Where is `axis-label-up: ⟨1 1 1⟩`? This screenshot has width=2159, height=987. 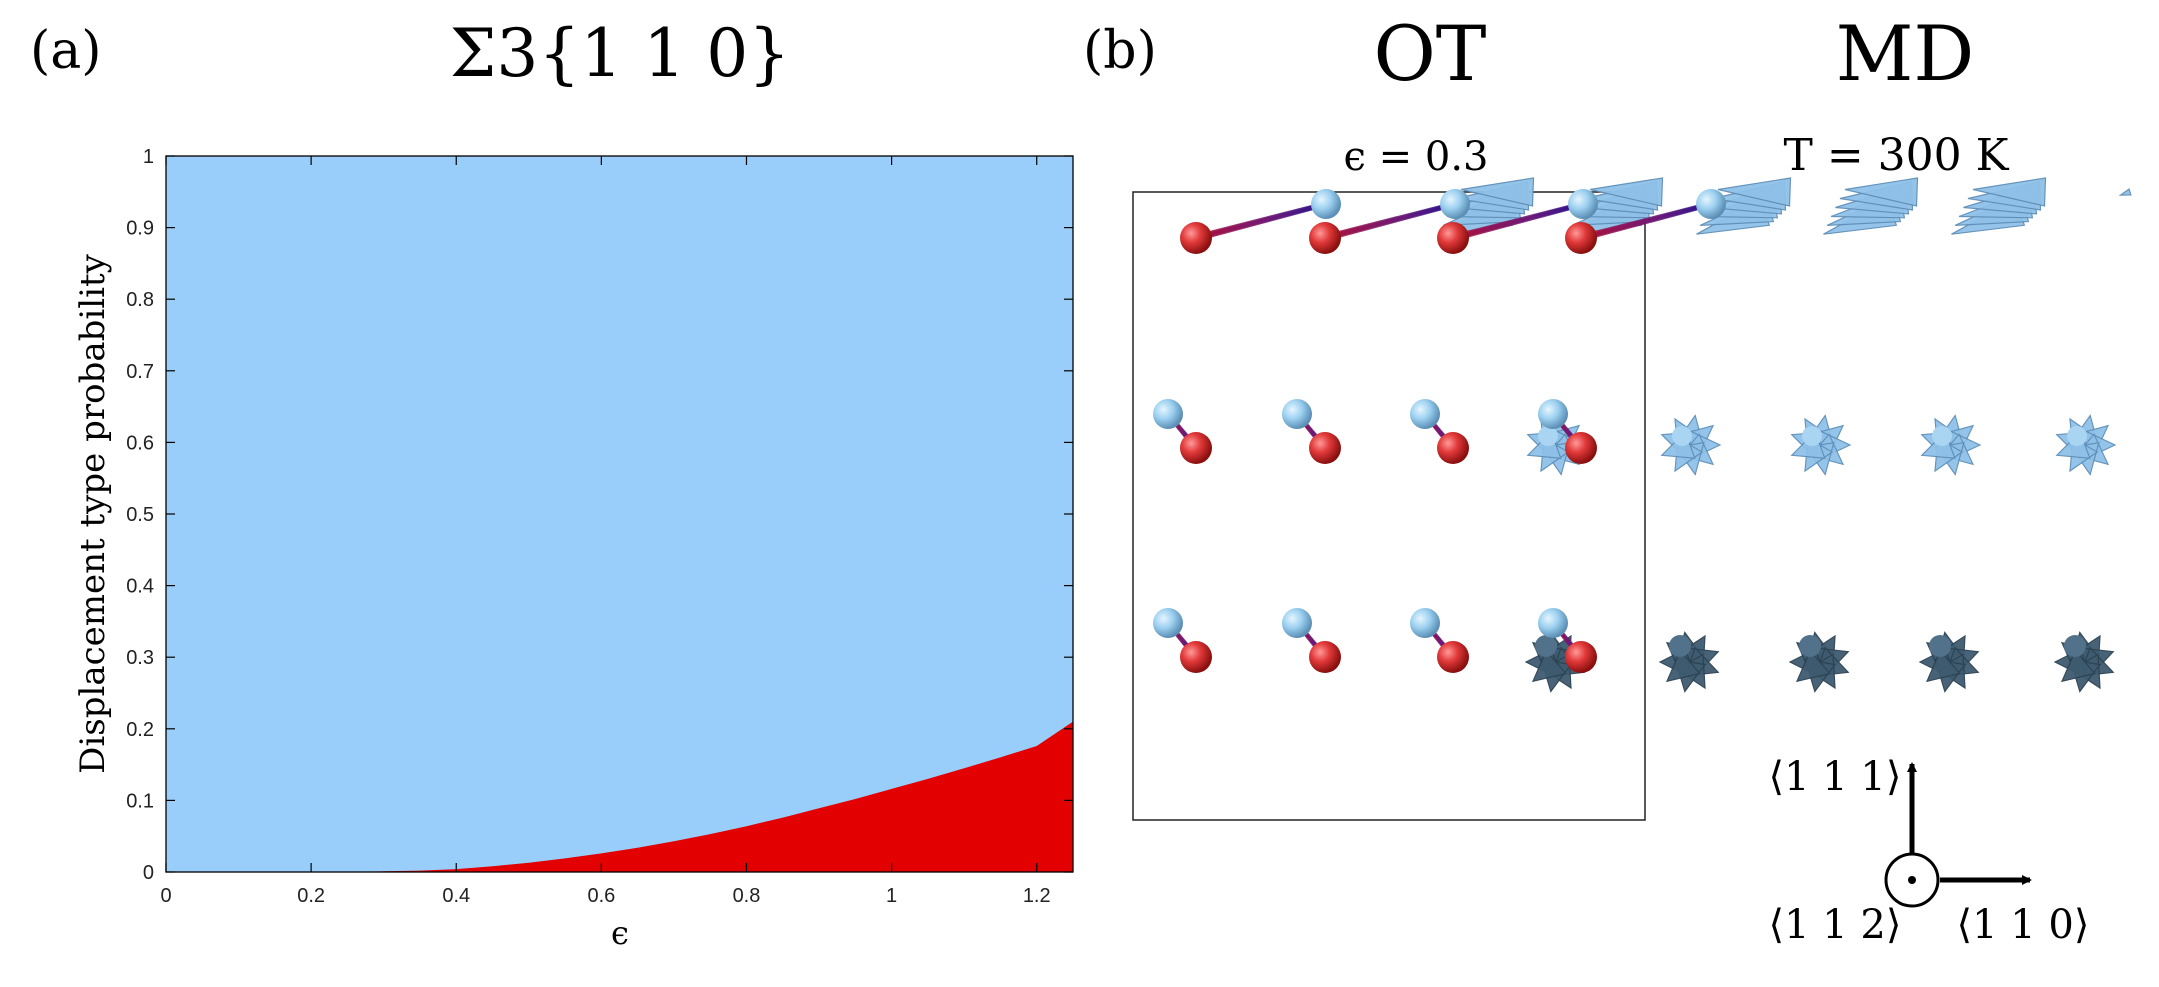 axis-label-up: ⟨1 1 1⟩ is located at coordinates (1835, 777).